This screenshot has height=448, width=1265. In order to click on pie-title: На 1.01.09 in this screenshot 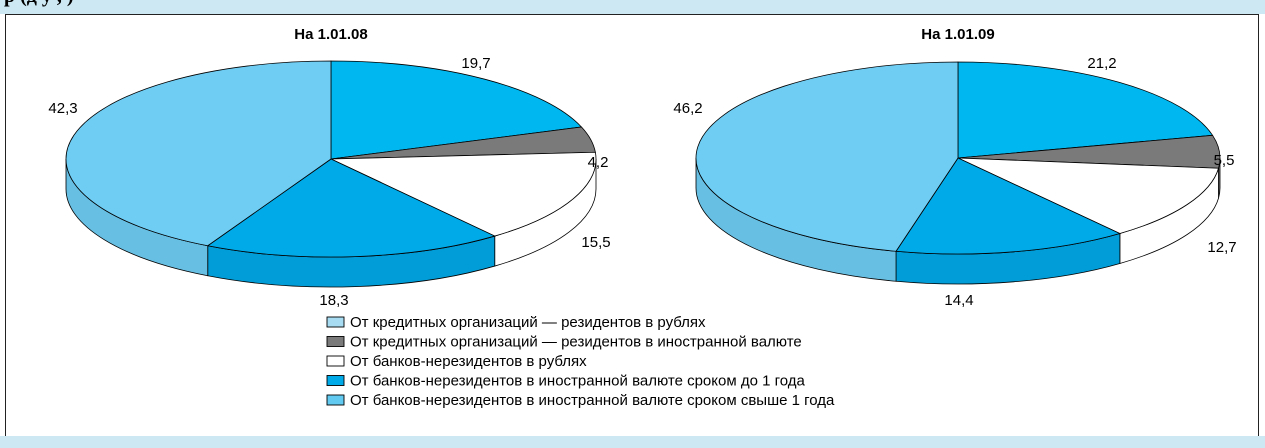, I will do `click(957, 34)`.